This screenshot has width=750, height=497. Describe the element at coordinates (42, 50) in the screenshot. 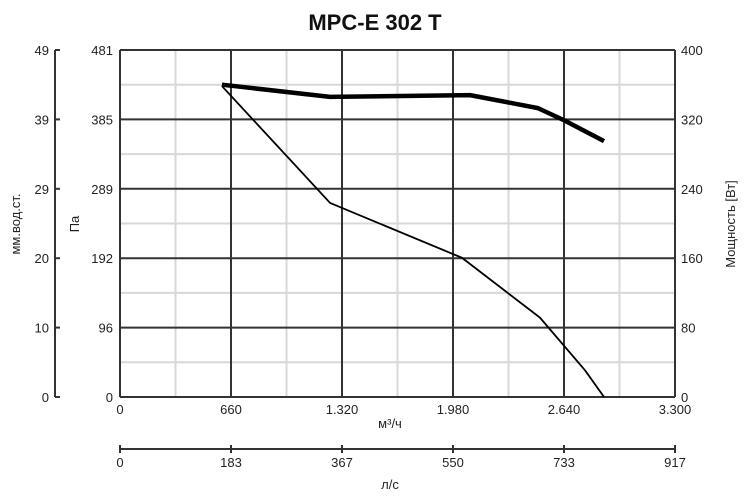

I see `y-outer-tick-label: 49` at that location.